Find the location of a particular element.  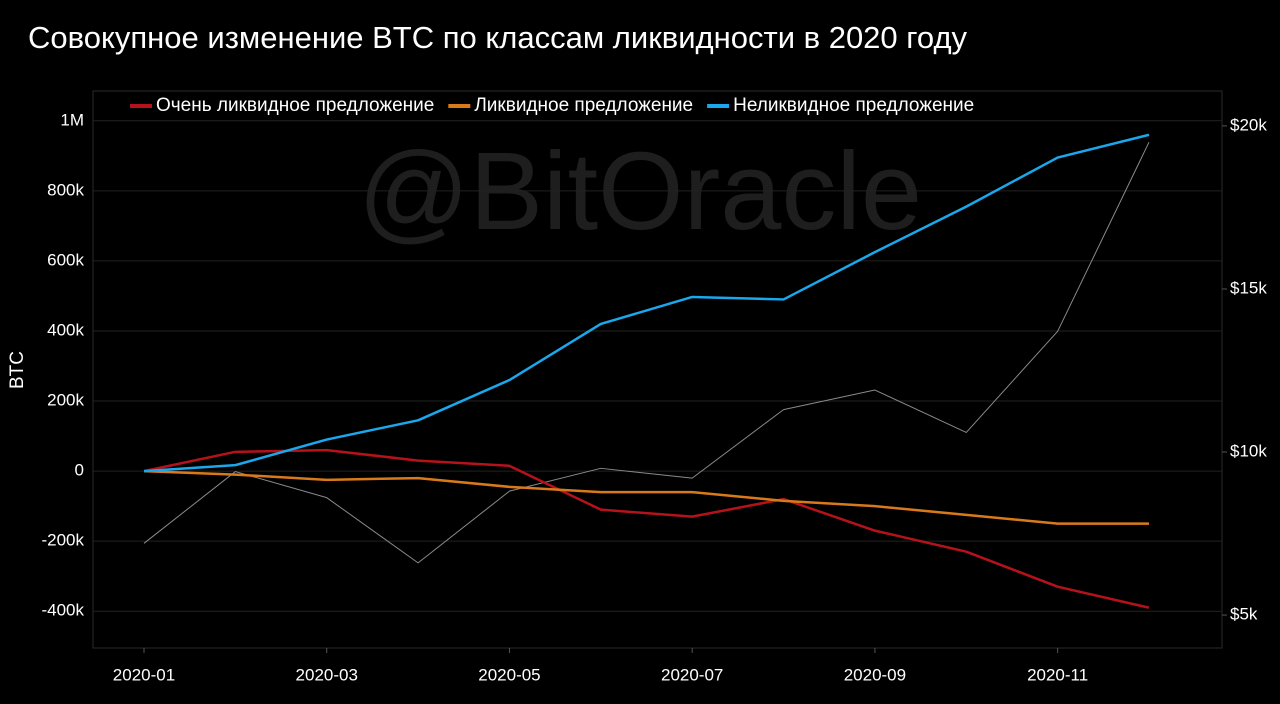

y2-tick-label: $5k is located at coordinates (1244, 614).